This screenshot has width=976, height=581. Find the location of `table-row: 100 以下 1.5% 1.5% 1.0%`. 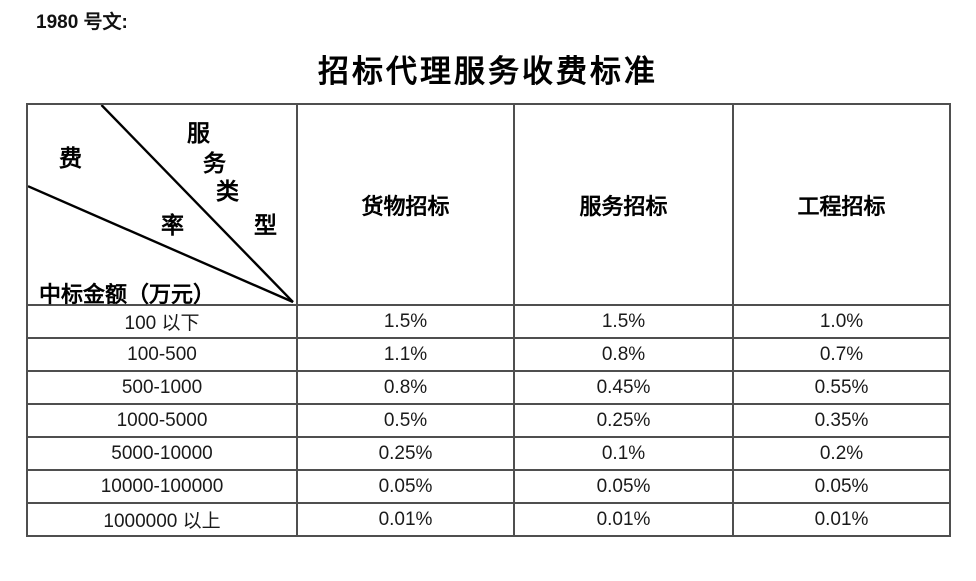

table-row: 100 以下 1.5% 1.5% 1.0% is located at coordinates (488, 321).